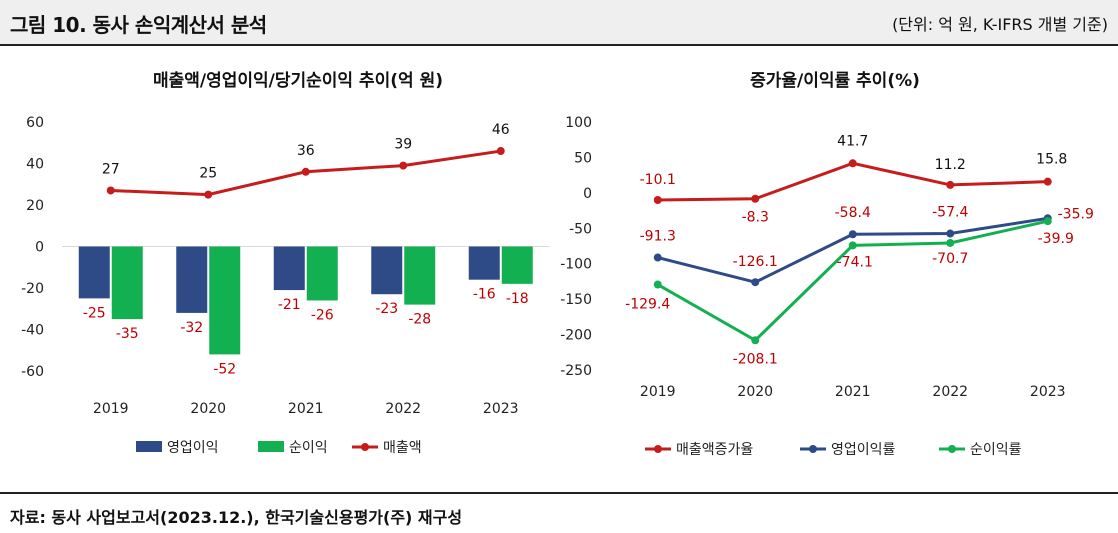 The height and width of the screenshot is (533, 1118). I want to click on legend-label: 영업이익, so click(193, 448).